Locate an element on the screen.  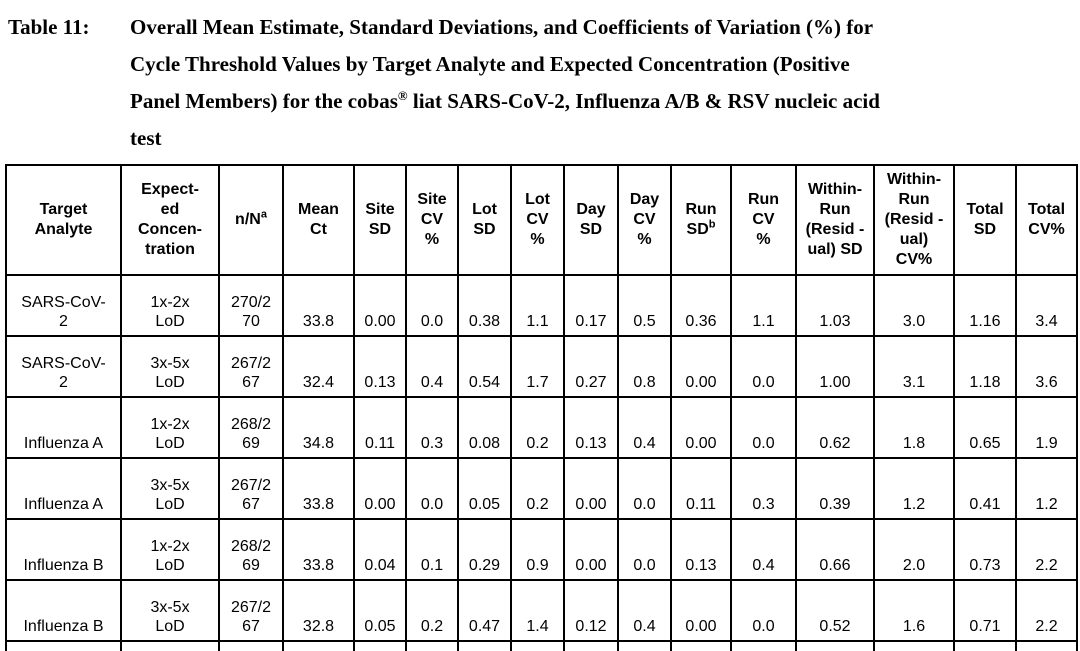
table-cell: 0.52 is located at coordinates (835, 610).